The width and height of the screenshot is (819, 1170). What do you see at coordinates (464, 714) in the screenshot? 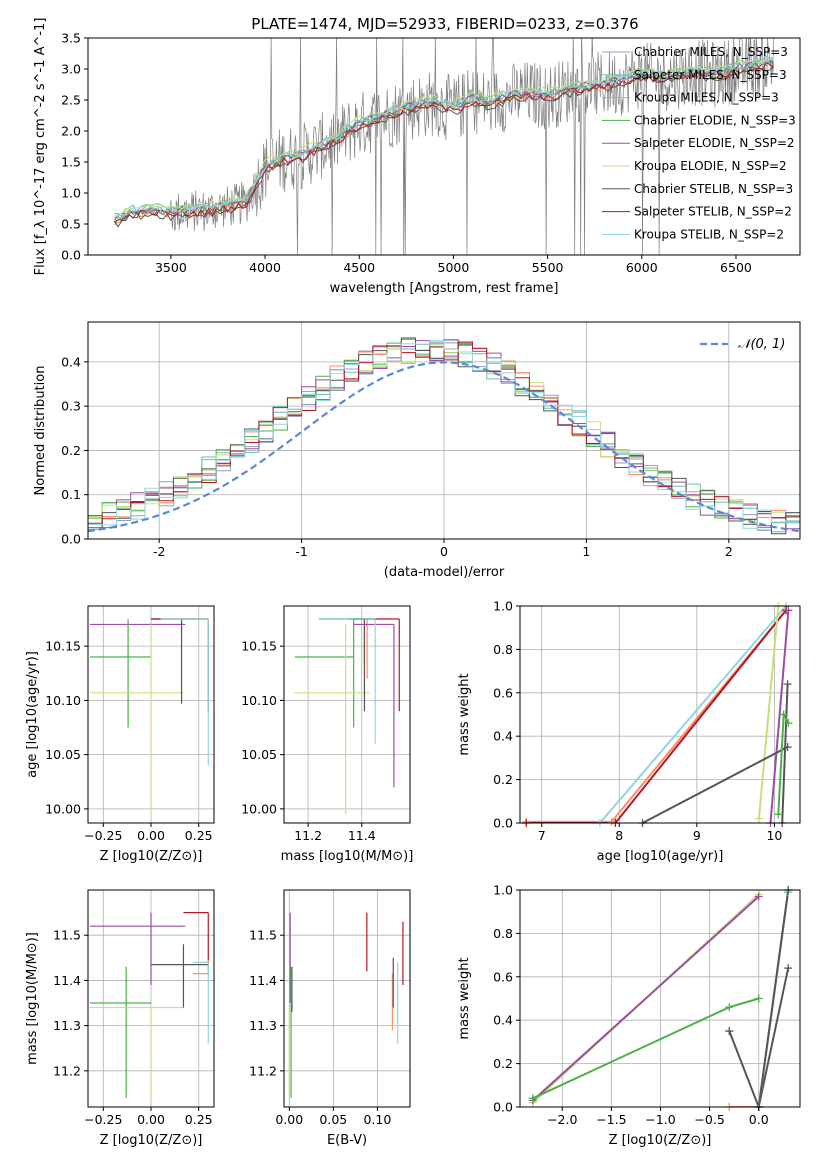
I see `y-axis-label: mass weight` at bounding box center [464, 714].